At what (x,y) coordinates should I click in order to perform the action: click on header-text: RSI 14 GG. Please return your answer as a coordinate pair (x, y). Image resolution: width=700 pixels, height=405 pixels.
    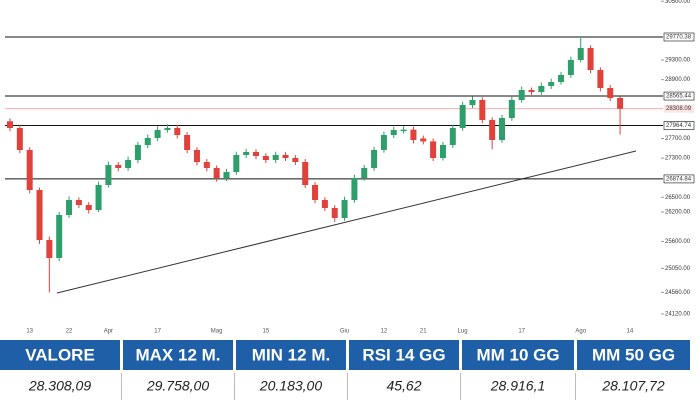
    Looking at the image, I should click on (403, 354).